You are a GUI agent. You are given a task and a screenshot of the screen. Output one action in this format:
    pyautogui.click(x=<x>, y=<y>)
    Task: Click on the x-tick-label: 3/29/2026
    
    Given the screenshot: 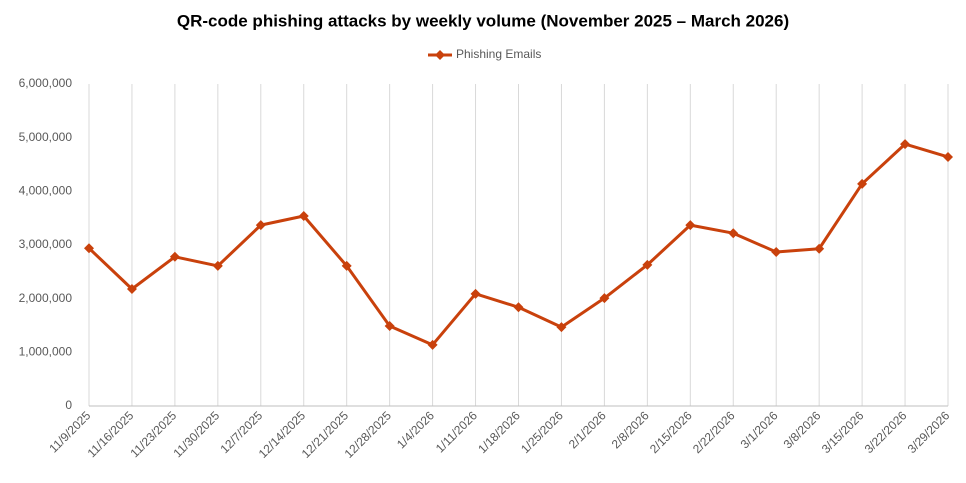 What is the action you would take?
    pyautogui.click(x=929, y=432)
    